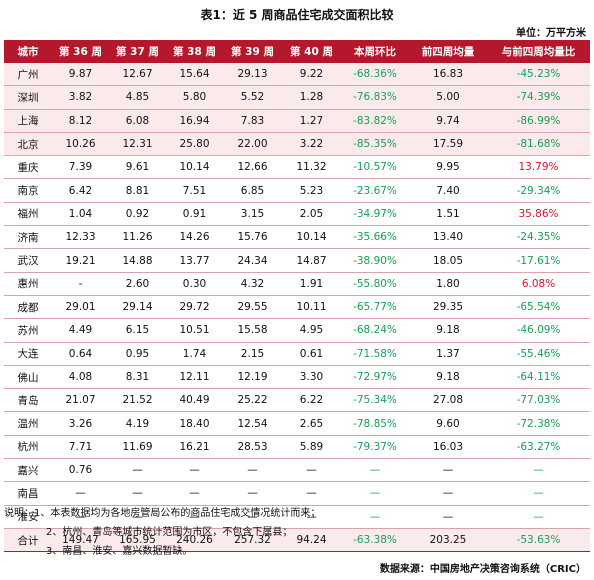 This screenshot has width=594, height=580. I want to click on cell-w37: 8.31, so click(137, 377).